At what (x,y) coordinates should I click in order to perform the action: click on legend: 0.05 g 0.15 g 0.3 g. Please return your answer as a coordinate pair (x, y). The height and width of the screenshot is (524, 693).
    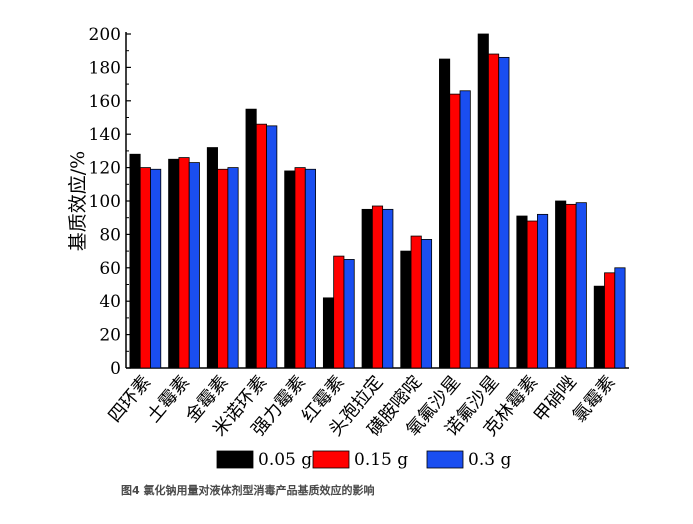
    Looking at the image, I should click on (363, 460).